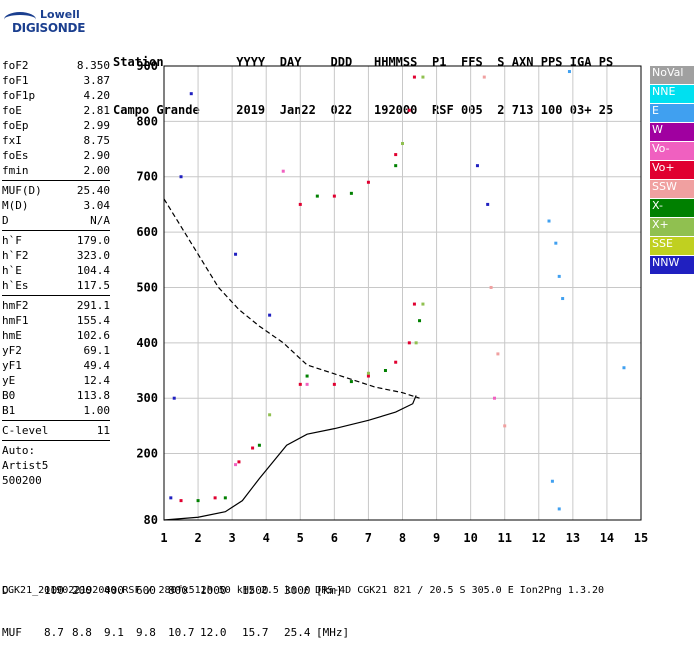 Image resolution: width=700 pixels, height=654 pixels. What do you see at coordinates (333, 632) in the screenshot?
I see `muf-unit: [MHz]` at bounding box center [333, 632].